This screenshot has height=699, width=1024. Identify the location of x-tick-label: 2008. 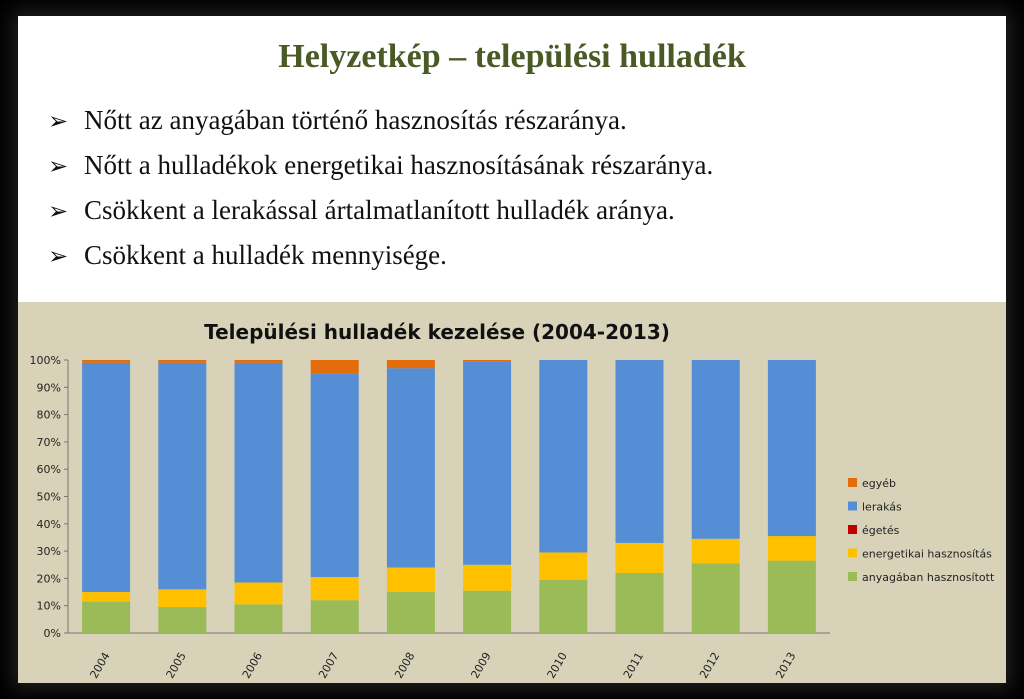
(404, 665).